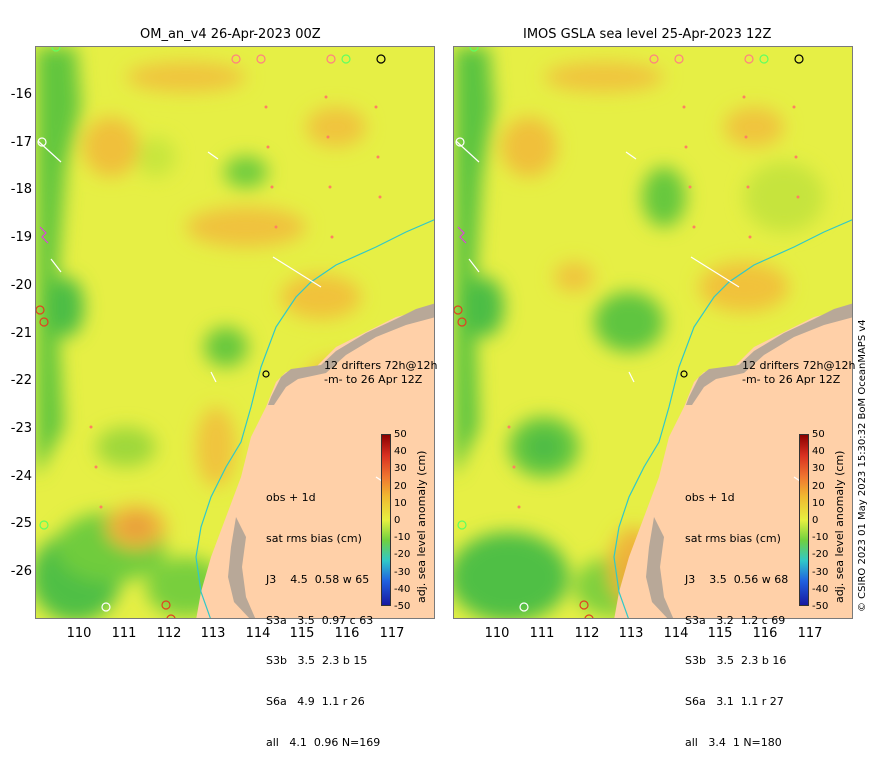  I want to click on right-panel-title: IMOS GSLA sea level 25-Apr-2023 12Z, so click(647, 34).